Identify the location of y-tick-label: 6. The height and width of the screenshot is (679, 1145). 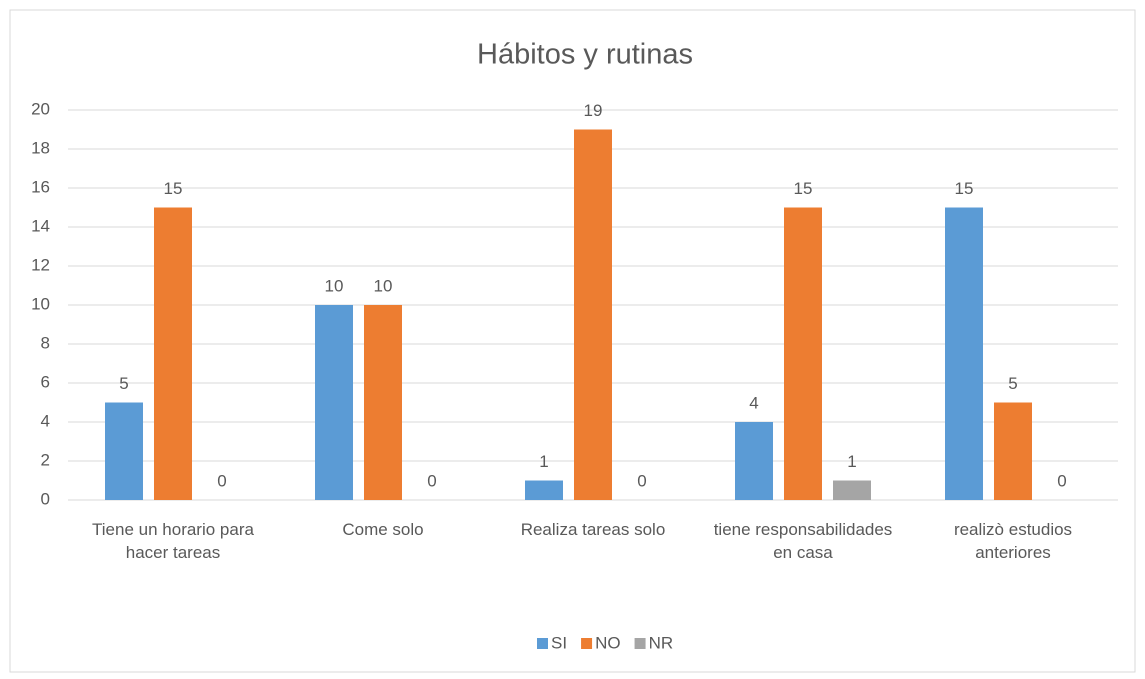
(45, 381).